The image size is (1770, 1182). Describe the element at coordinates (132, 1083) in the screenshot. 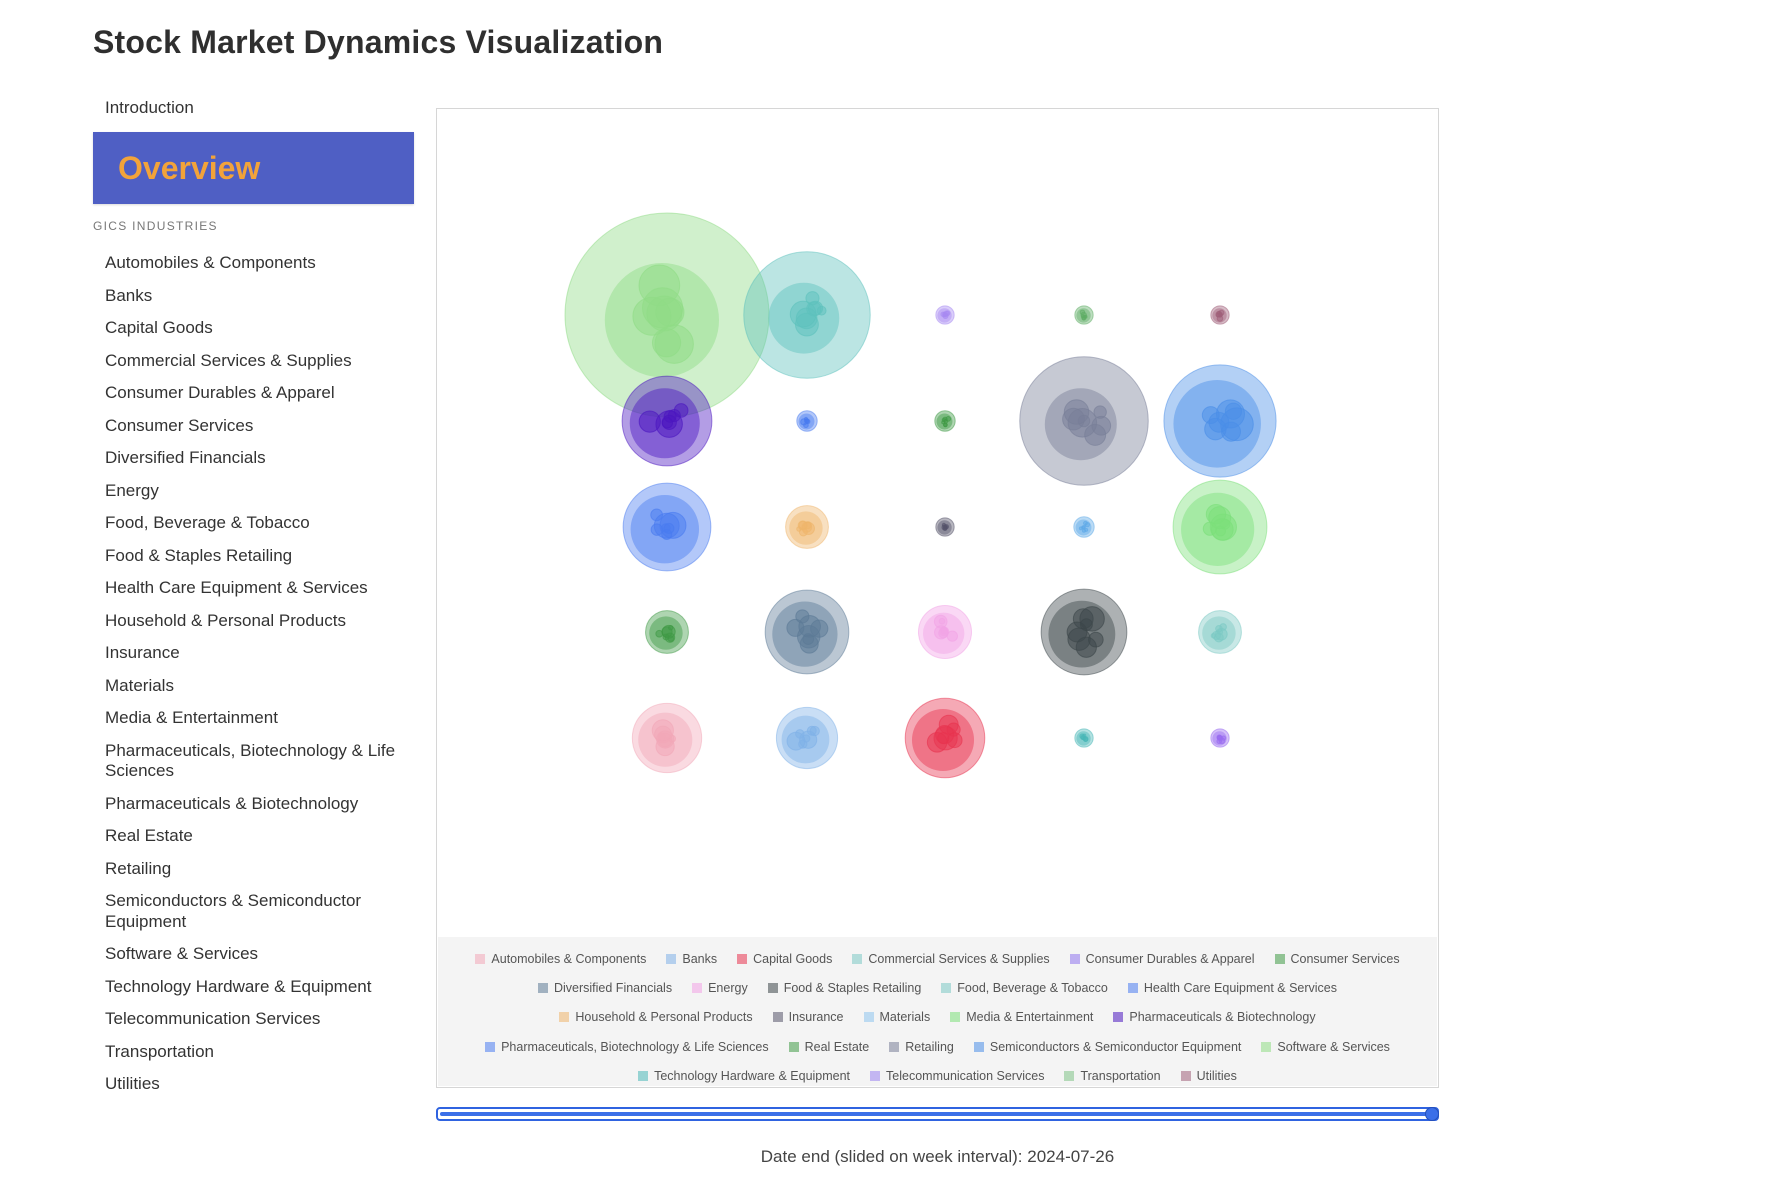

I see `nav-item-industry: Utilities` at that location.